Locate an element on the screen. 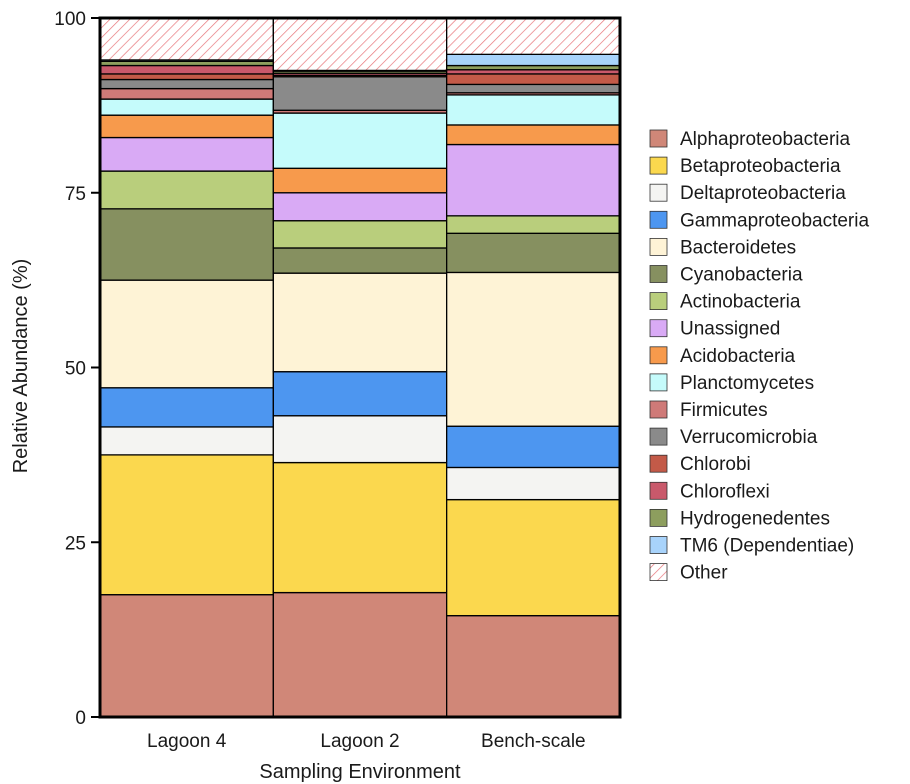 This screenshot has height=784, width=910. legend-item-verrucomicrobia: Verrucomicrobia is located at coordinates (733, 437).